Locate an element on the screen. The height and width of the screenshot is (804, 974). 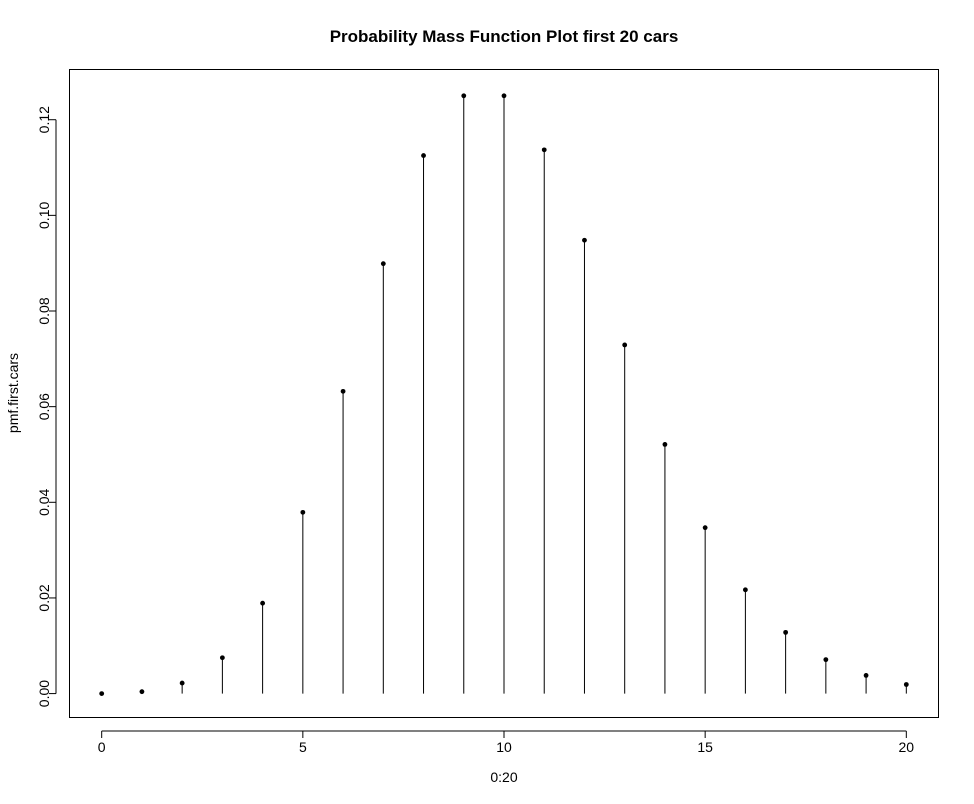
y-axis: 0.00 0.02 0.04 0.06 0.08 0.10 0.12 is located at coordinates (46, 406).